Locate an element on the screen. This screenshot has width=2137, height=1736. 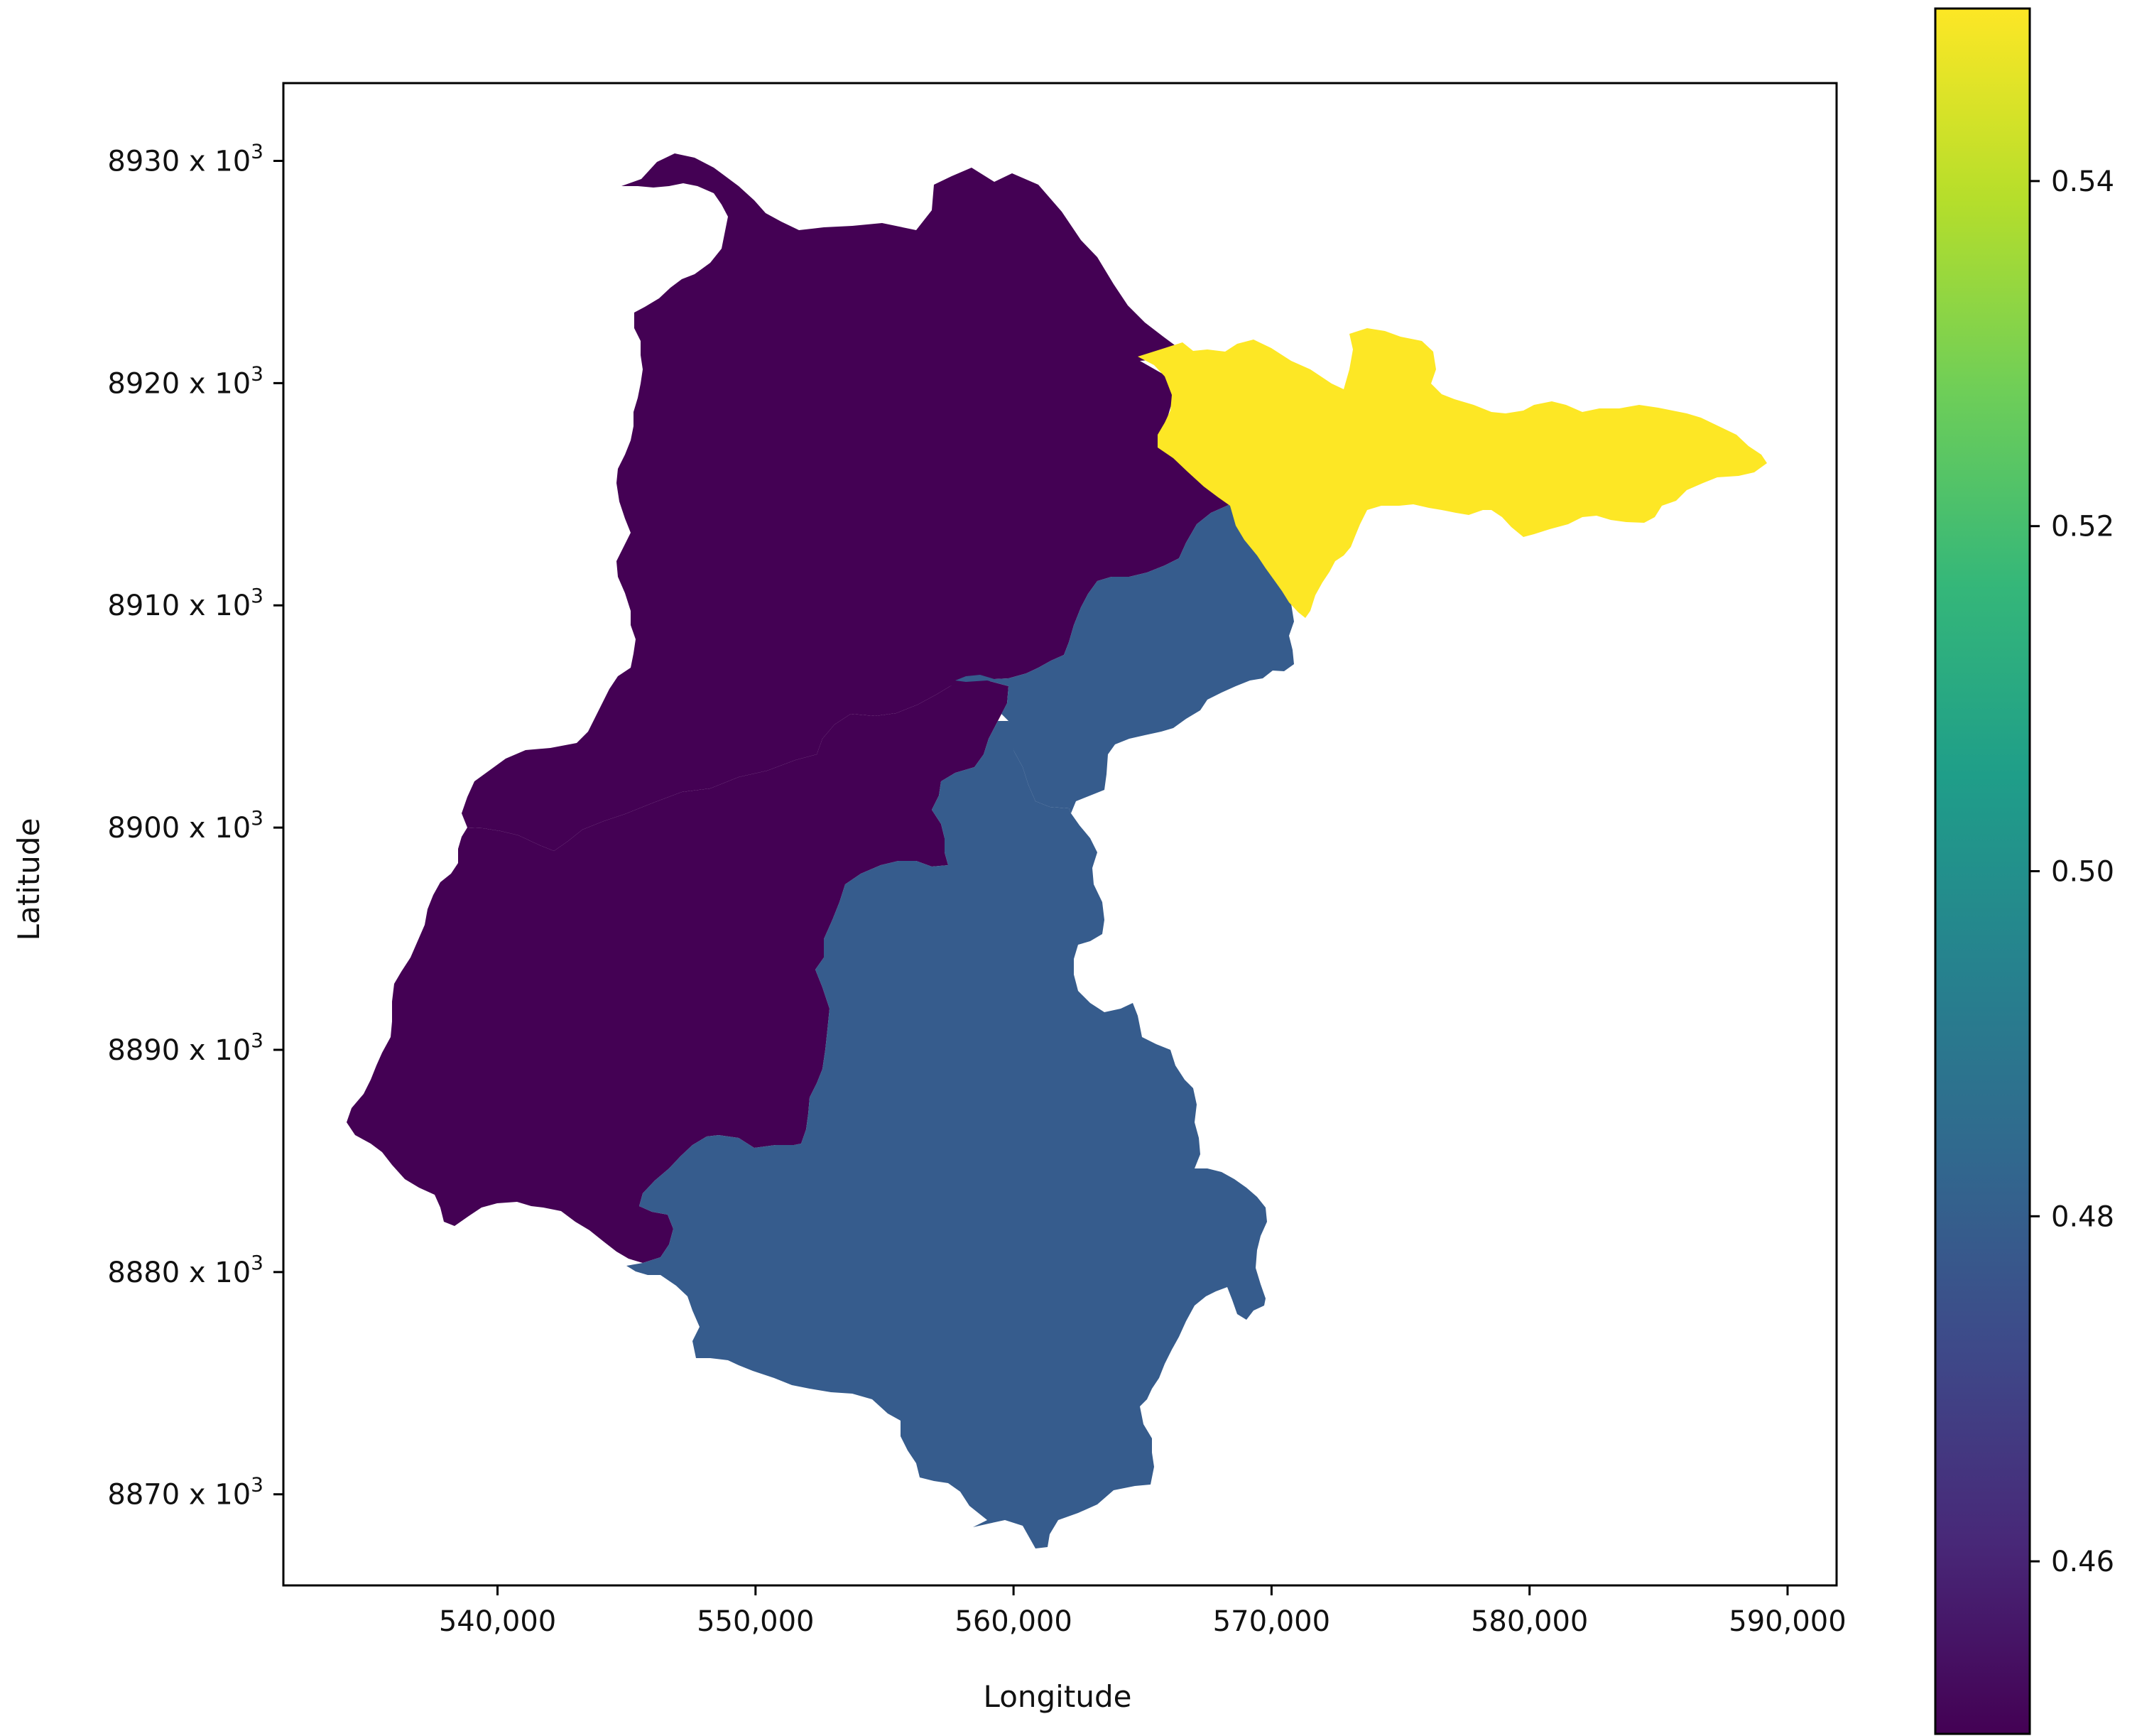
colorbar-tick-label: 0.46 is located at coordinates (2082, 1562).